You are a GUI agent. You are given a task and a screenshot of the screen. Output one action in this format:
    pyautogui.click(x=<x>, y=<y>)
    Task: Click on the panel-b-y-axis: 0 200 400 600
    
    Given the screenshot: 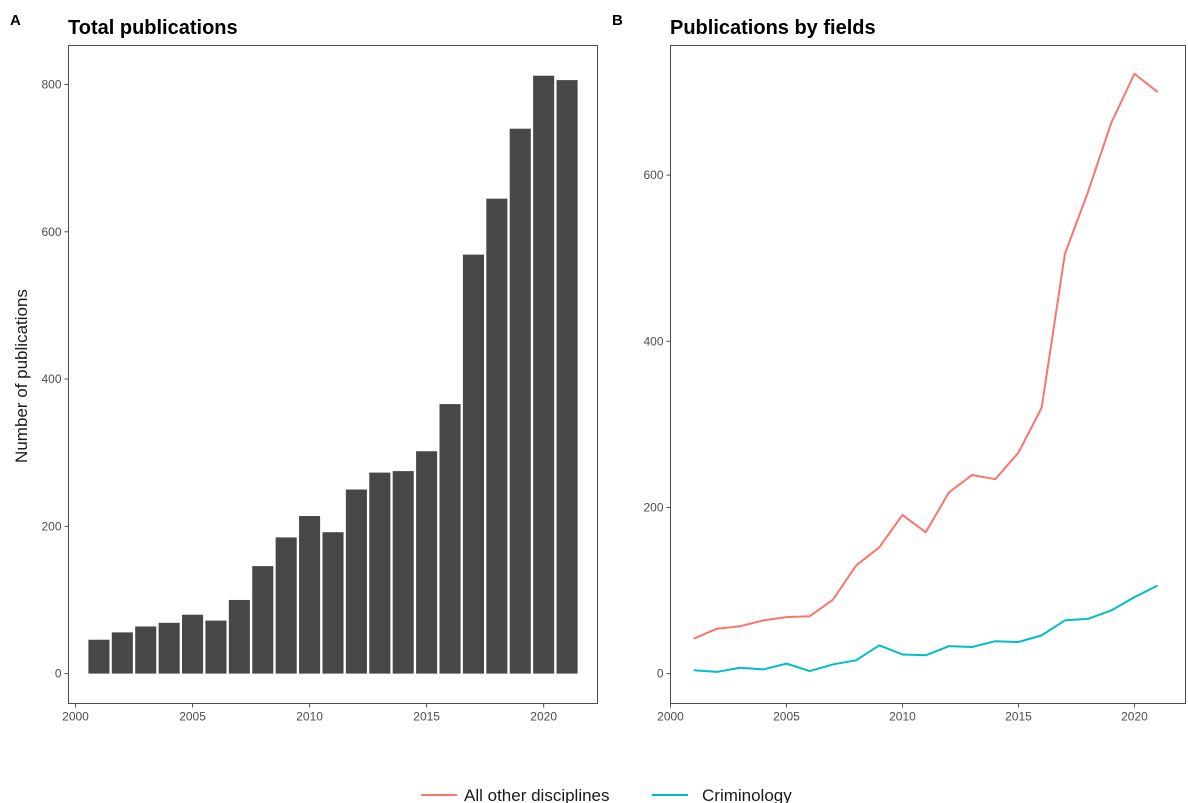 What is the action you would take?
    pyautogui.click(x=657, y=424)
    